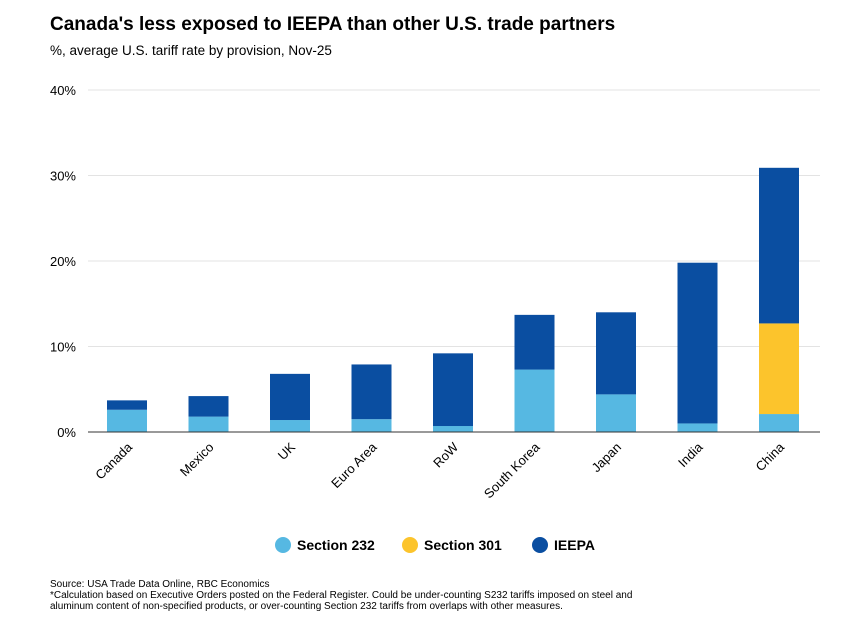 This screenshot has height=620, width=861. What do you see at coordinates (616, 353) in the screenshot?
I see `bar-ieepa-japan` at bounding box center [616, 353].